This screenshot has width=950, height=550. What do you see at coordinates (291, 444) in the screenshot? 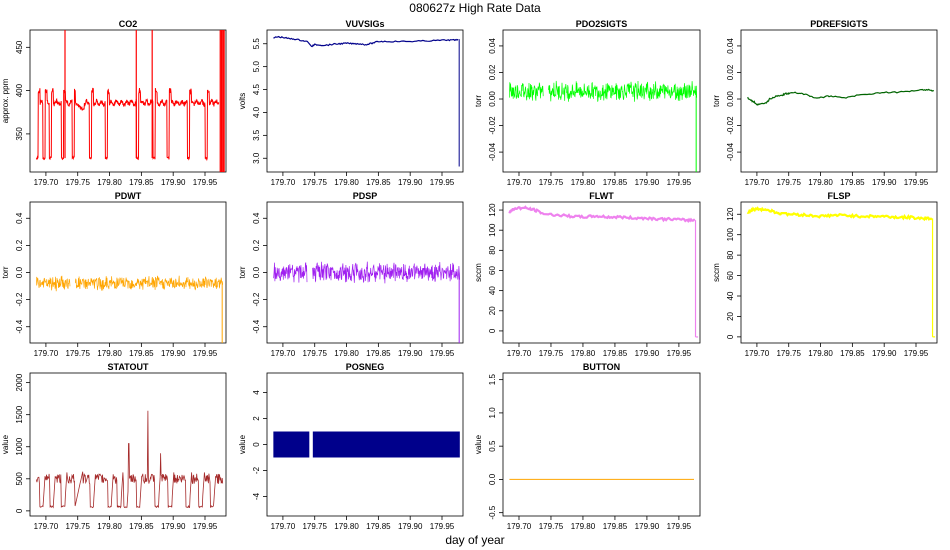
I see `posneg-band-left` at bounding box center [291, 444].